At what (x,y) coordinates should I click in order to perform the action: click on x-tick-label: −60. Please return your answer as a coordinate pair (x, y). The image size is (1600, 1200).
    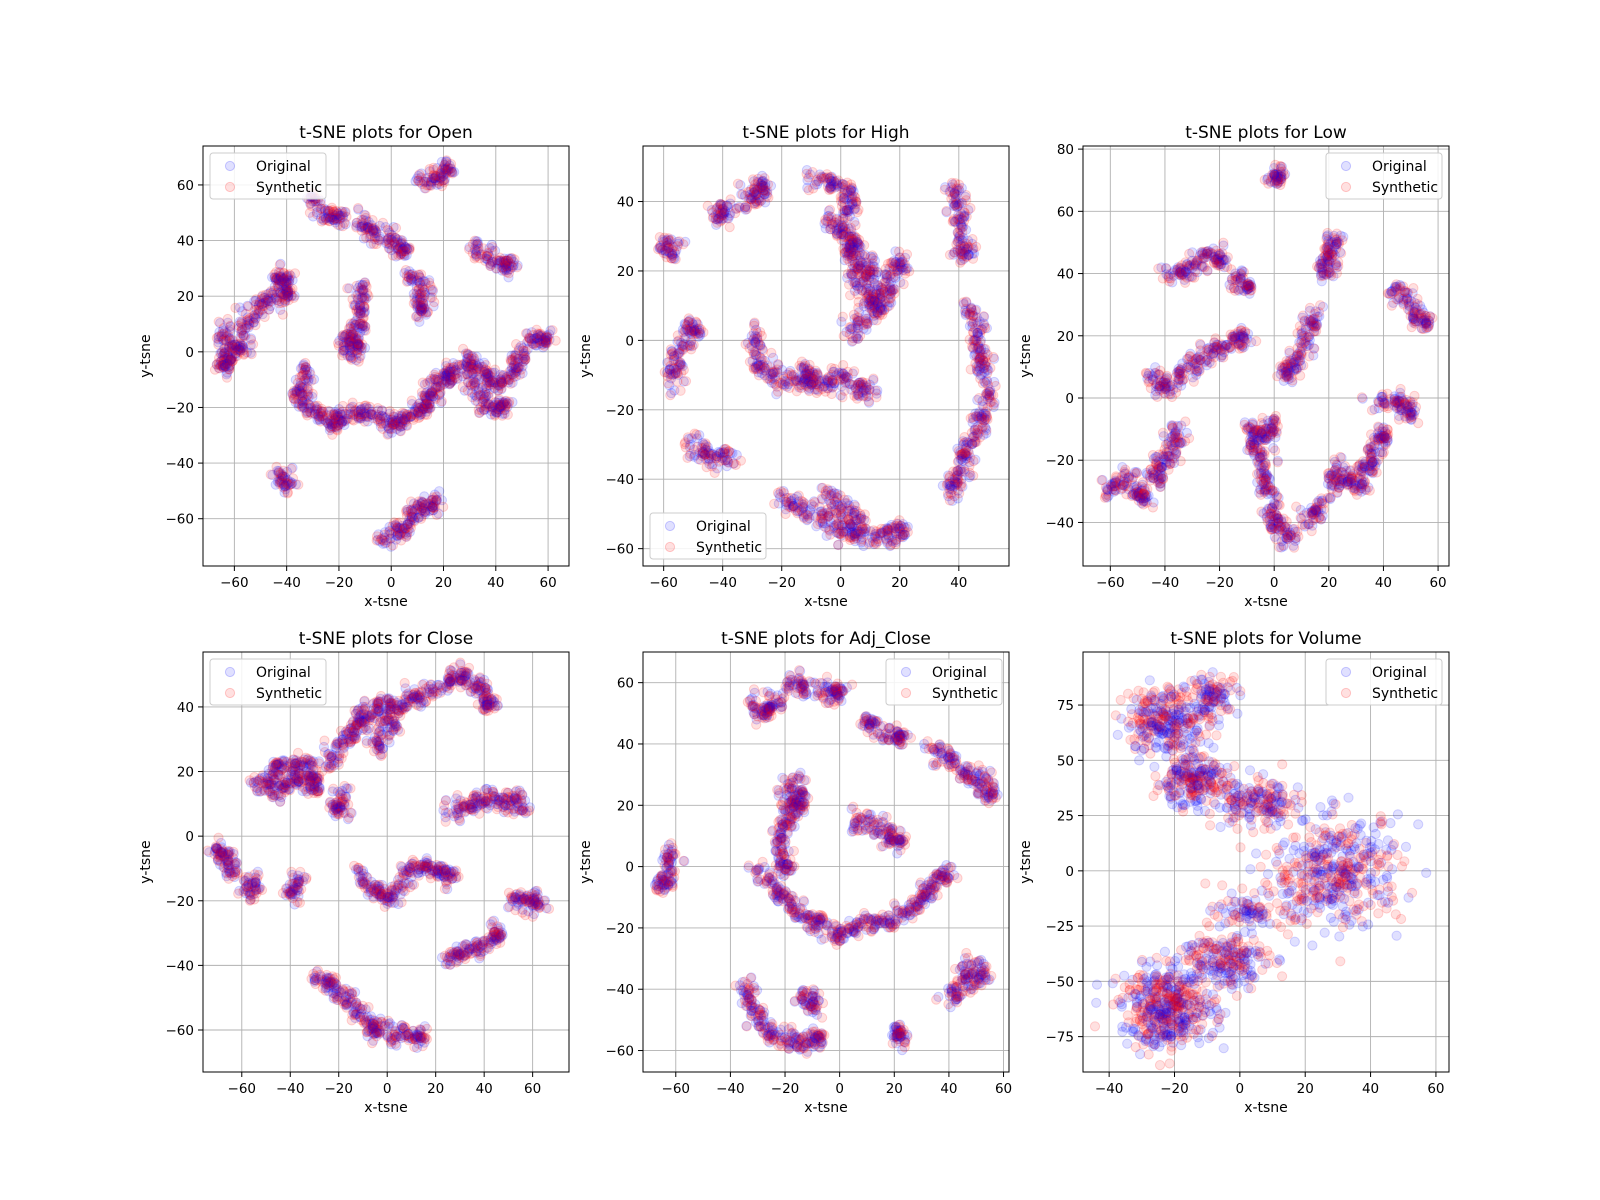
    Looking at the image, I should click on (234, 583).